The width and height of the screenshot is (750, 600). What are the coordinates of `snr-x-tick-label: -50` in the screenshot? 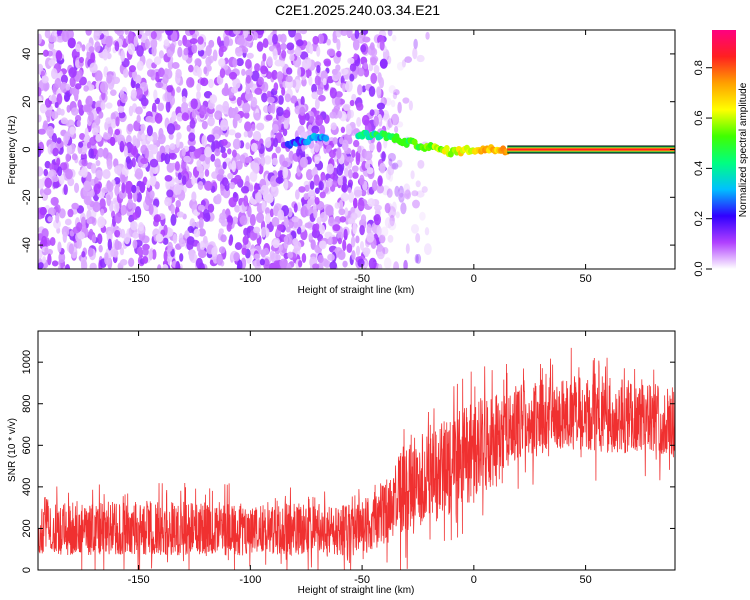 It's located at (362, 580).